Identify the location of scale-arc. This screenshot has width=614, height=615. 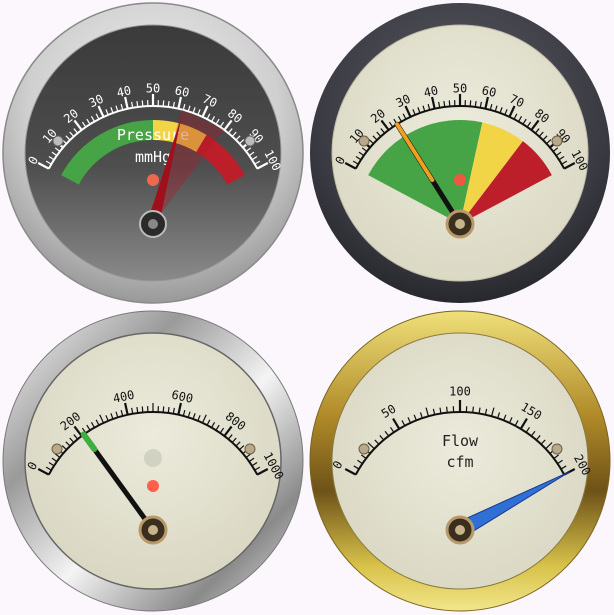
(460, 443).